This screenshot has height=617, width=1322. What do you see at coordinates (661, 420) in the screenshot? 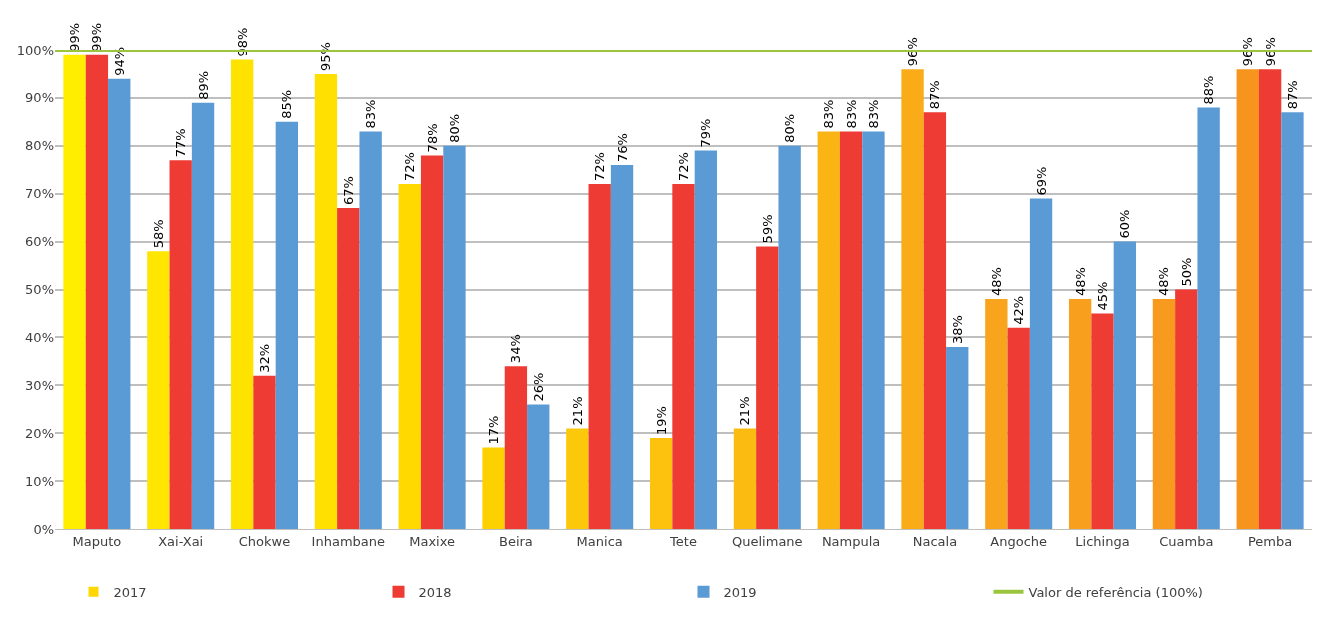
I see `data-label: 19%` at bounding box center [661, 420].